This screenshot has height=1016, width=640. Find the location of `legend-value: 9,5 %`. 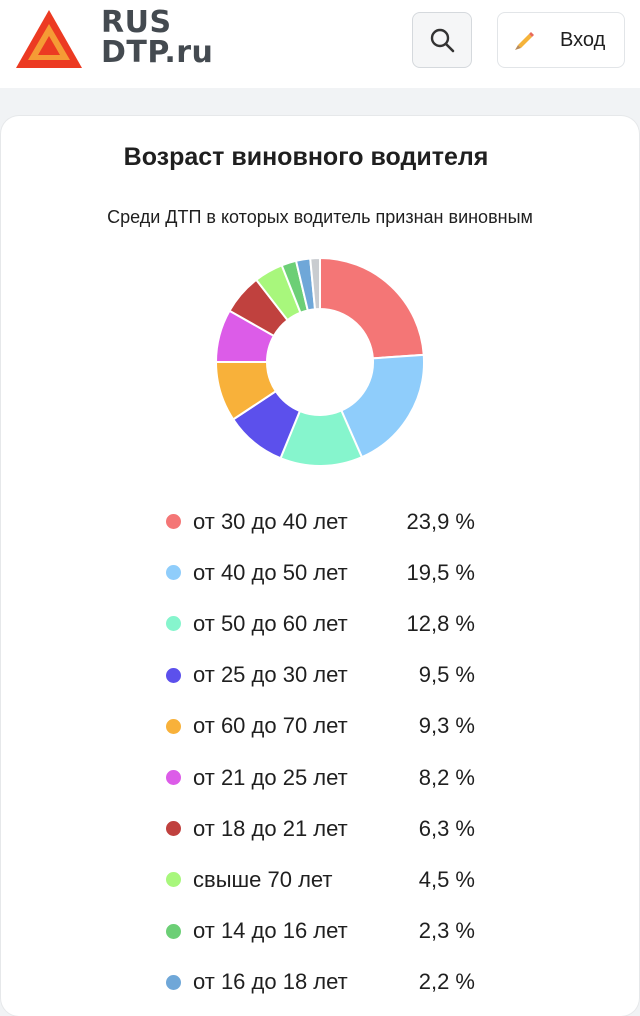

legend-value: 9,5 % is located at coordinates (446, 675).